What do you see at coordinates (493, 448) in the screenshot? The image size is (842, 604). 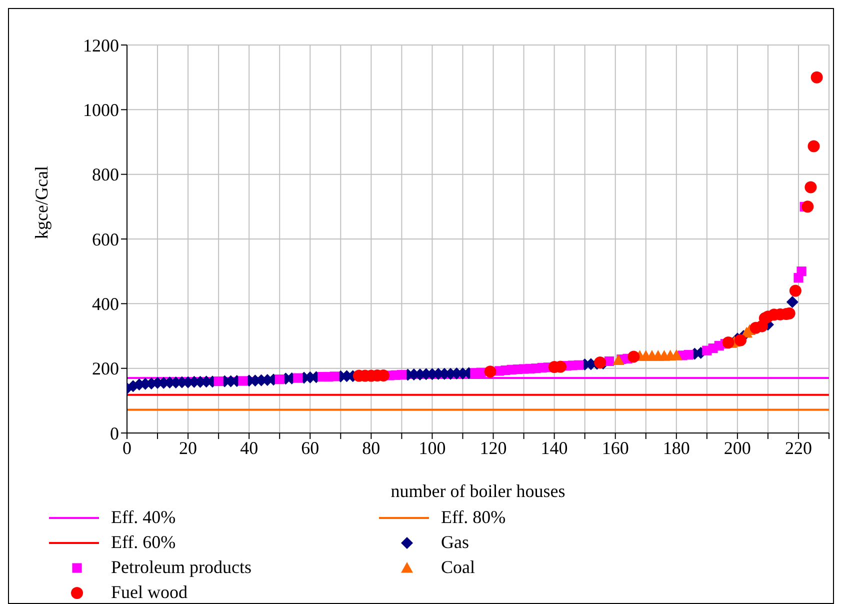 I see `x-tick-label: 120` at bounding box center [493, 448].